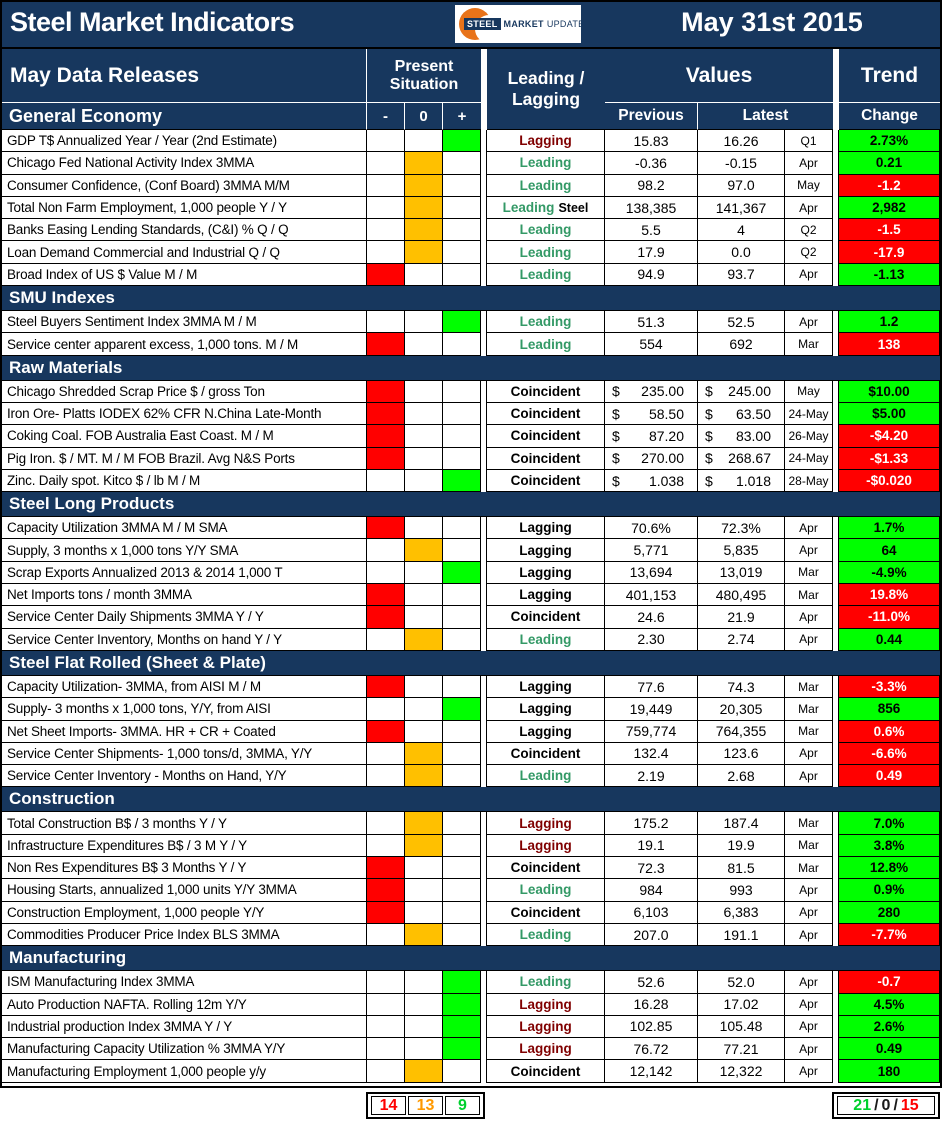 This screenshot has width=942, height=1122. What do you see at coordinates (651, 573) in the screenshot?
I see `previous-value: 13,694` at bounding box center [651, 573].